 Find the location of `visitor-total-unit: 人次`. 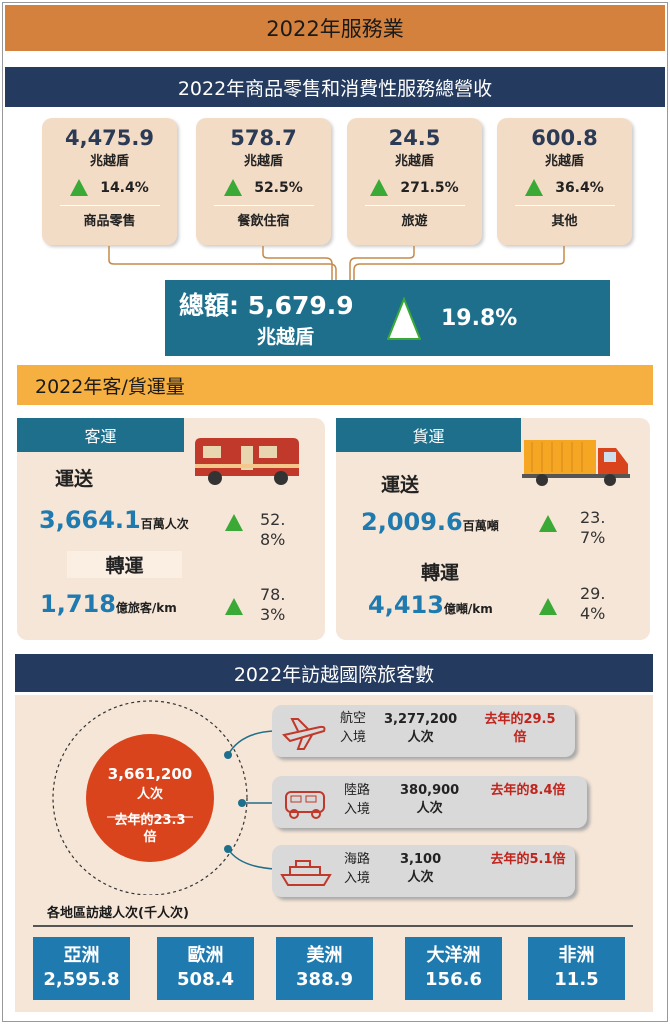

visitor-total-unit: 人次 is located at coordinates (149, 794).